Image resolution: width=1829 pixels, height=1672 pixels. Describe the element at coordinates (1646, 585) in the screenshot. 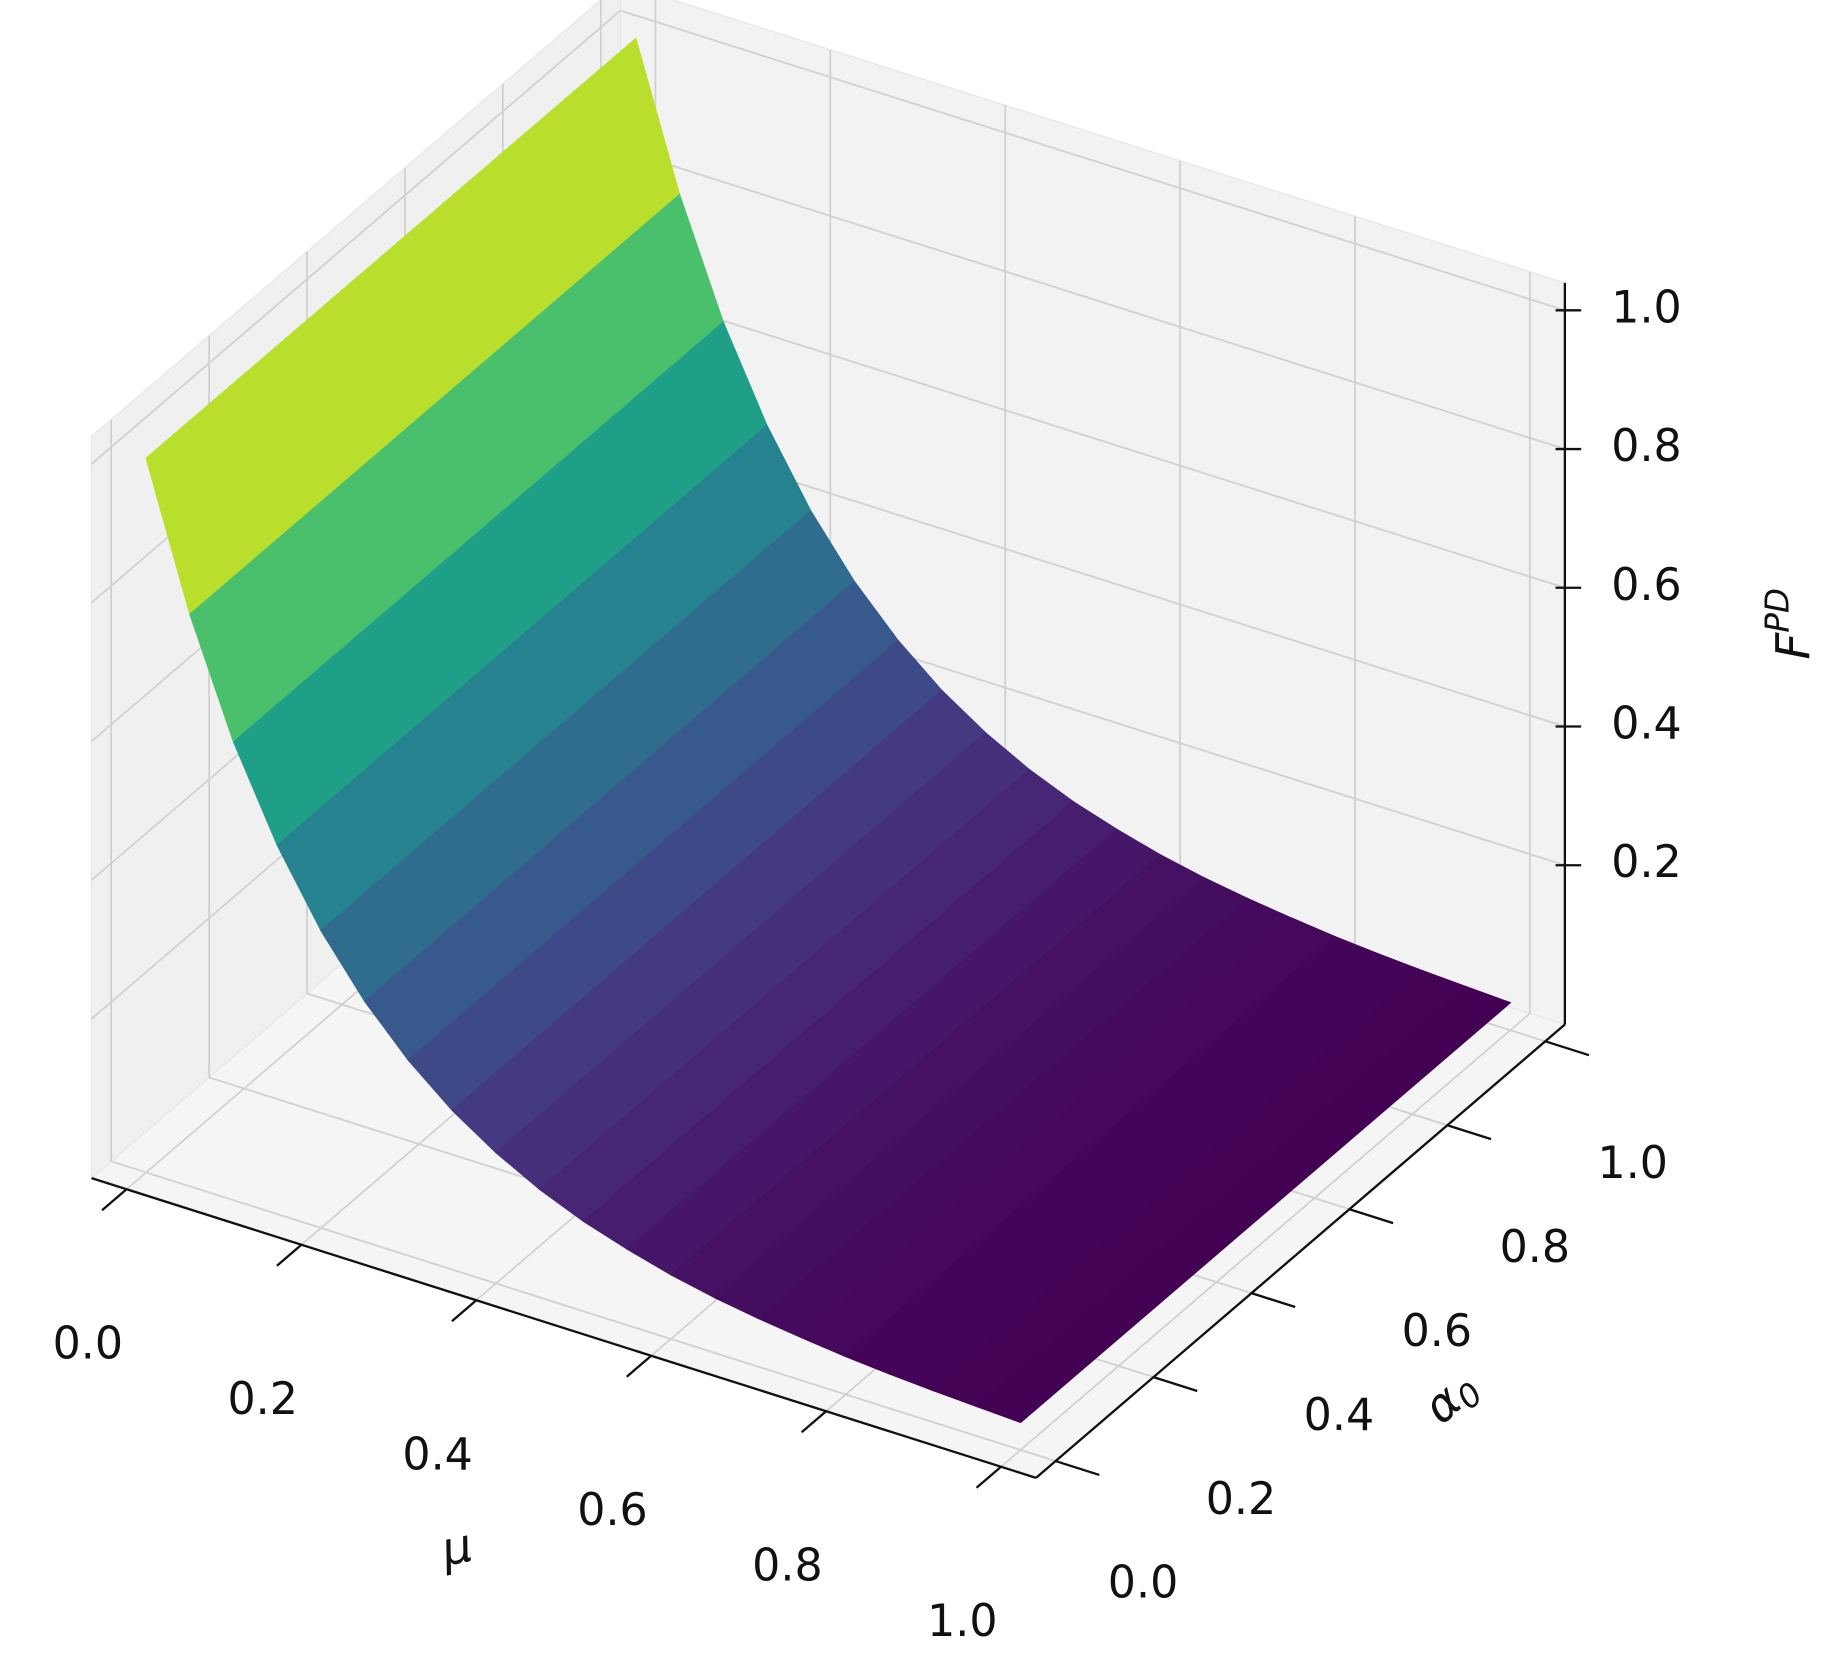

I see `z-tick-label: 0.6` at that location.